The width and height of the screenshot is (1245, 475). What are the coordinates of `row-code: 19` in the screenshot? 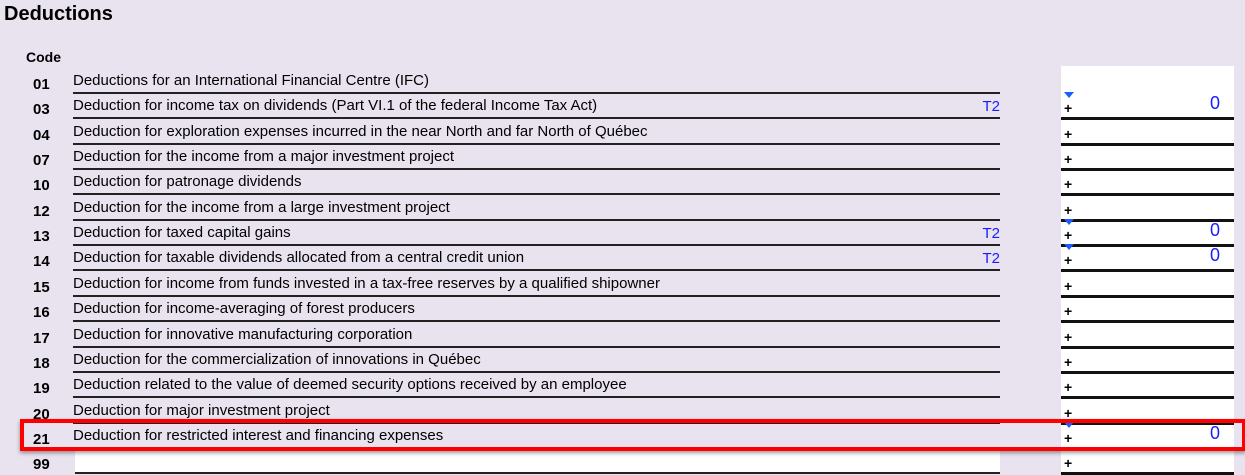 It's located at (41, 389).